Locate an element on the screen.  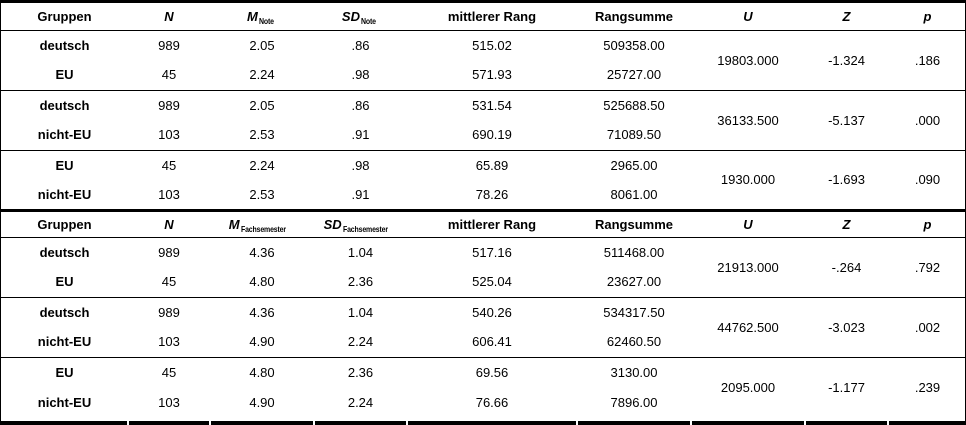
col-header-label: mittlerer Rang is located at coordinates (492, 224).